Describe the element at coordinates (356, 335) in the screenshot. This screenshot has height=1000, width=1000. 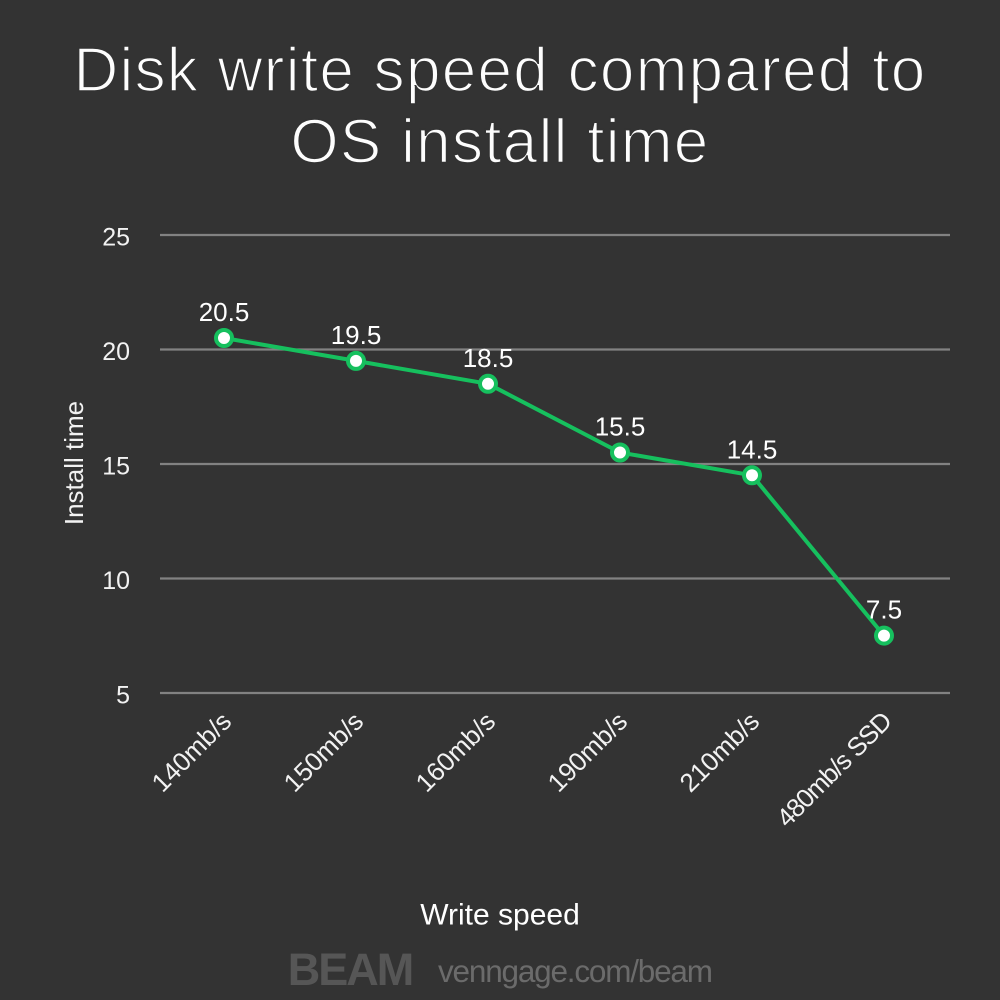
I see `svg-text: 19.5` at that location.